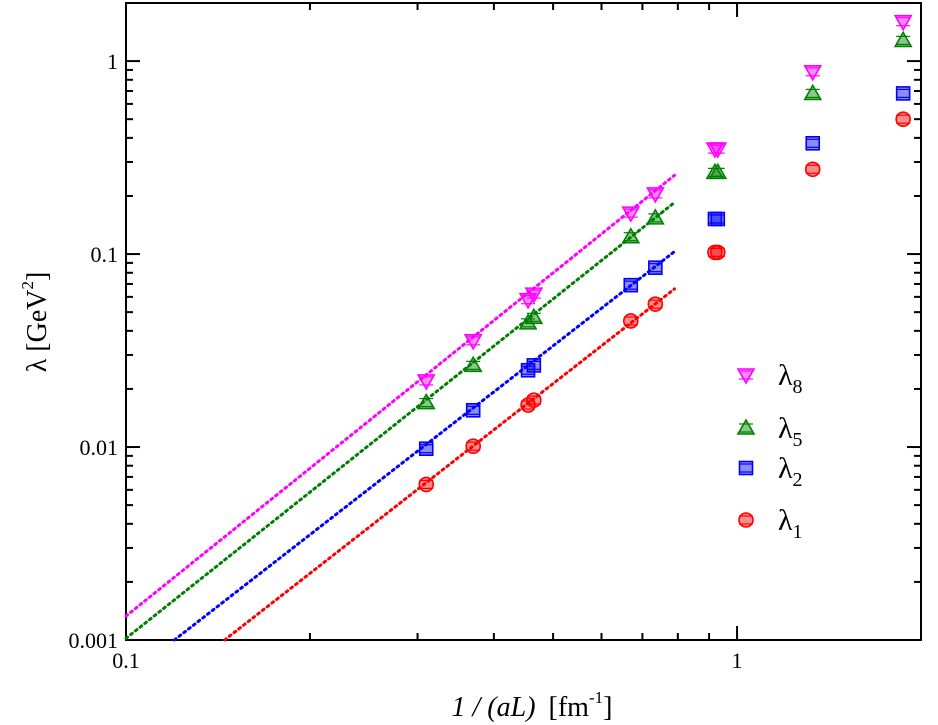 The height and width of the screenshot is (725, 938). Describe the element at coordinates (798, 387) in the screenshot. I see `legend-subscript: 8` at that location.